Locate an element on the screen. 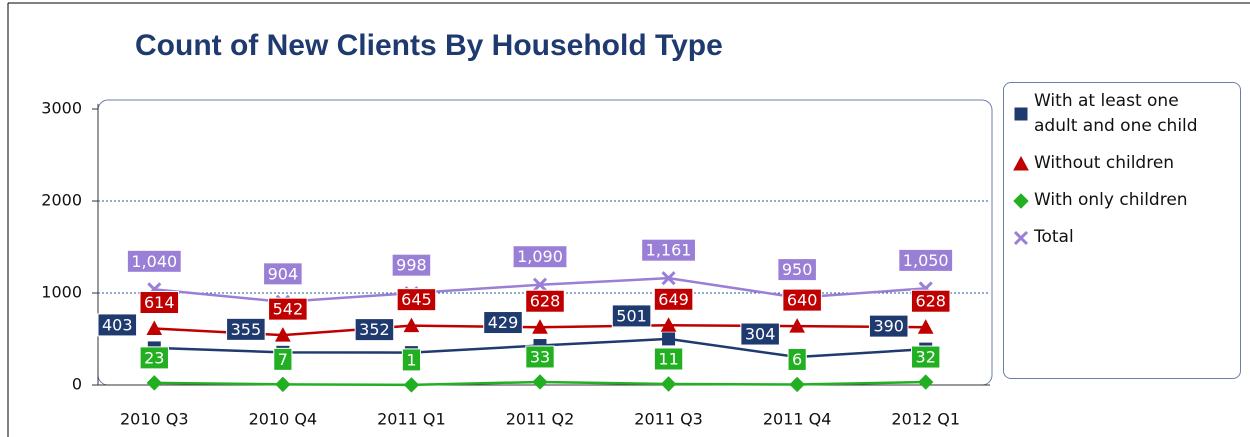 Image resolution: width=1250 pixels, height=437 pixels. data-label: 355 is located at coordinates (246, 329).